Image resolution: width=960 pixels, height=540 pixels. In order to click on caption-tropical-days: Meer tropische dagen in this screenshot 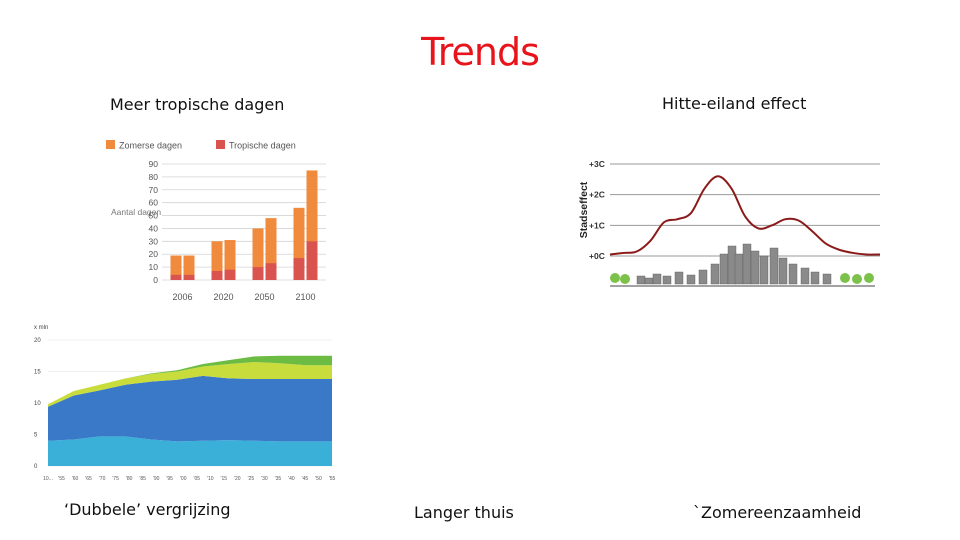, I will do `click(197, 104)`.